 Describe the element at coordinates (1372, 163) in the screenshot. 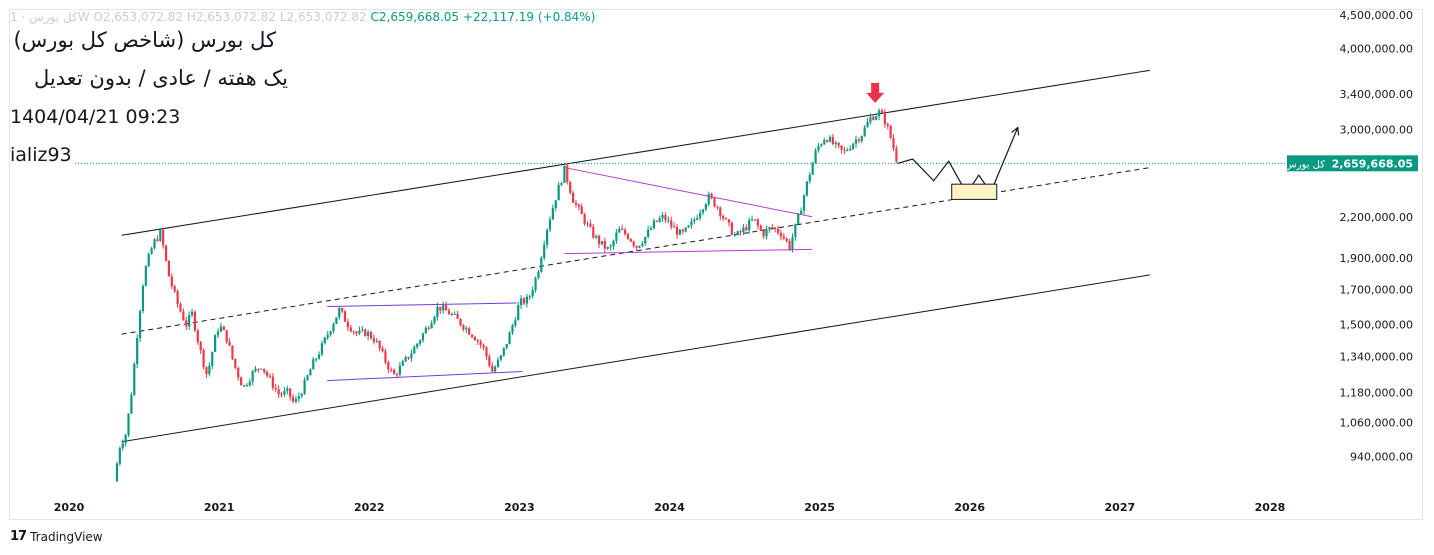

I see `last-price-tag-value: 2,659,668.05` at that location.